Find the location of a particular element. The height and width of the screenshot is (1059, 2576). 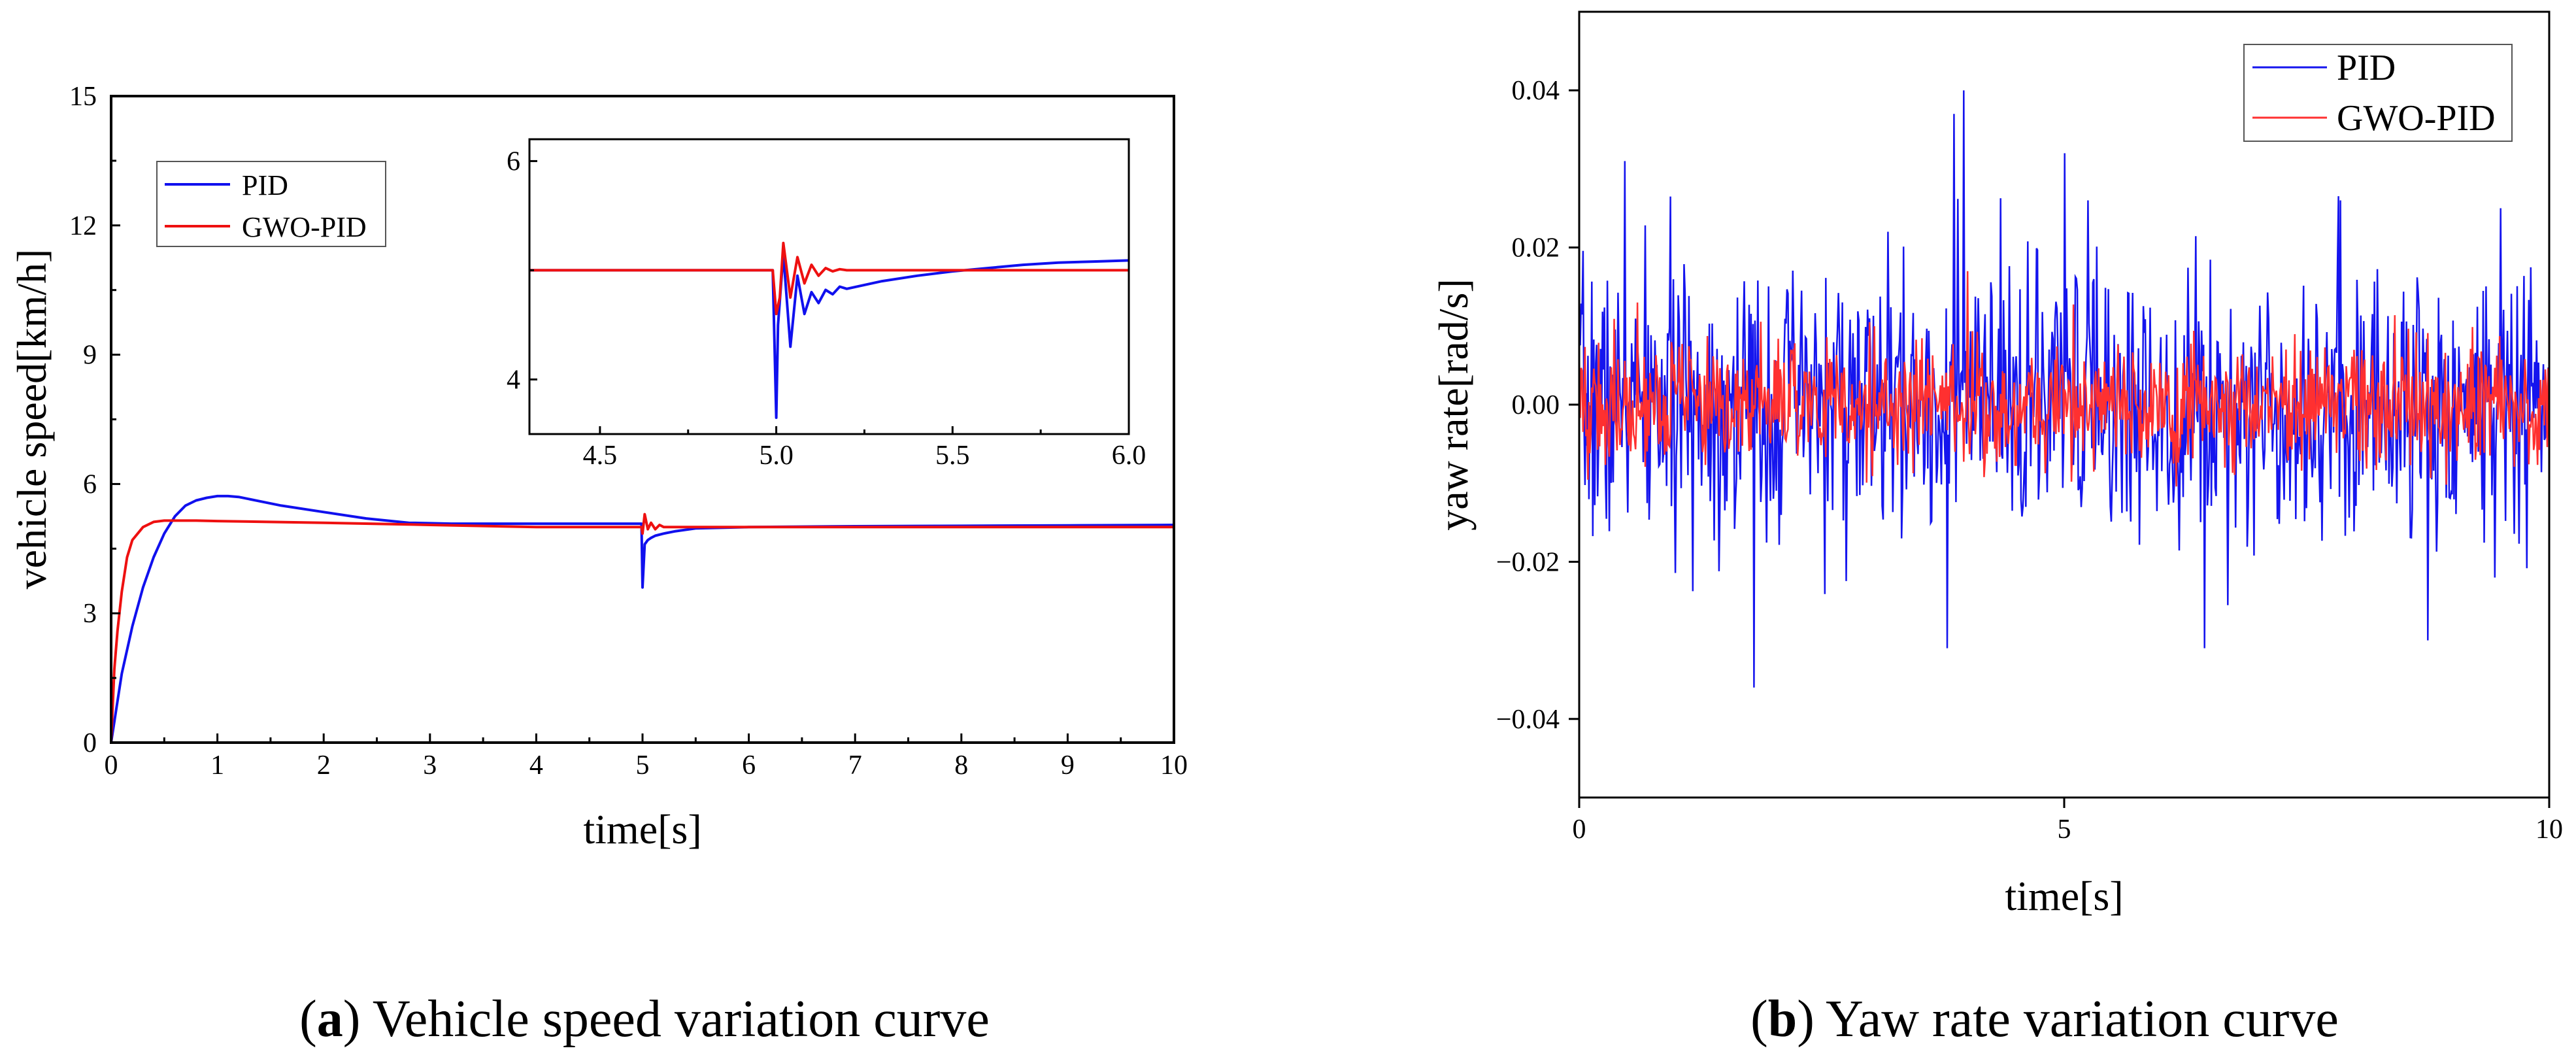

inset-chart: 4.5 5.0 5.5 6.0 4 6 is located at coordinates (826, 304).